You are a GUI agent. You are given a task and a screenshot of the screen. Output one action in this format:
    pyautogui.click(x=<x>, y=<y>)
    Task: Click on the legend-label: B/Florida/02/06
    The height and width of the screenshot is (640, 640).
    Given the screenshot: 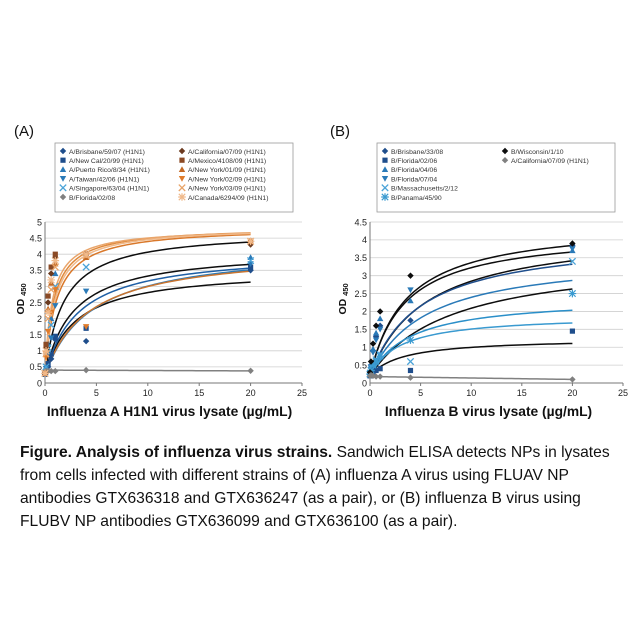 What is the action you would take?
    pyautogui.click(x=414, y=161)
    